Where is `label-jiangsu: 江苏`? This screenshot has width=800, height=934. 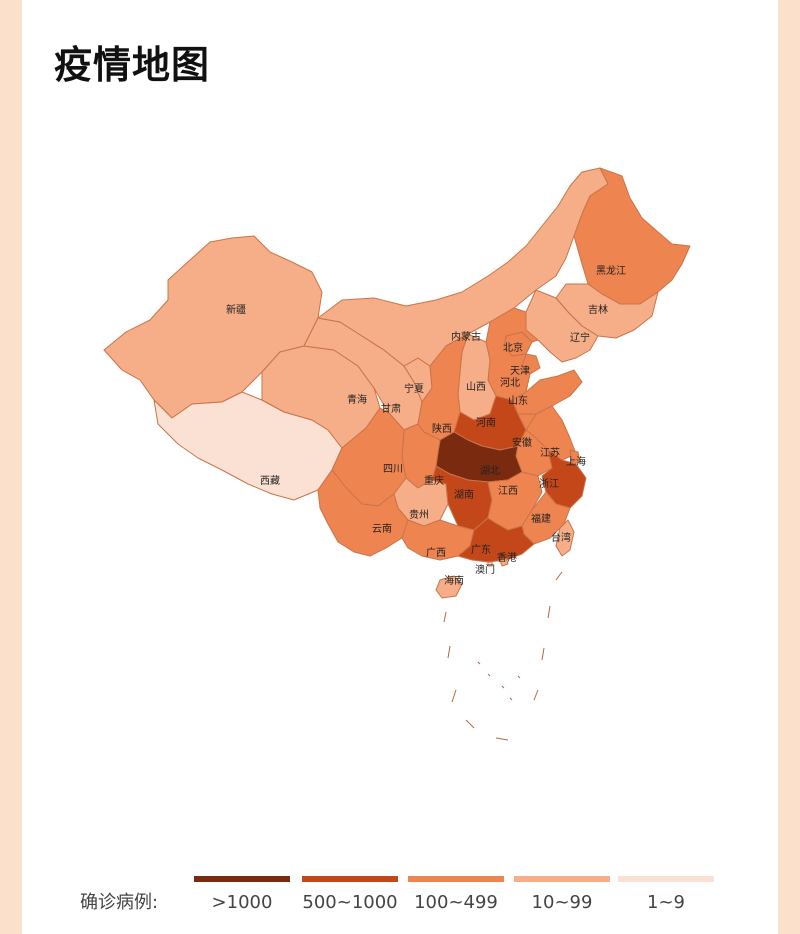
label-jiangsu: 江苏 is located at coordinates (550, 452).